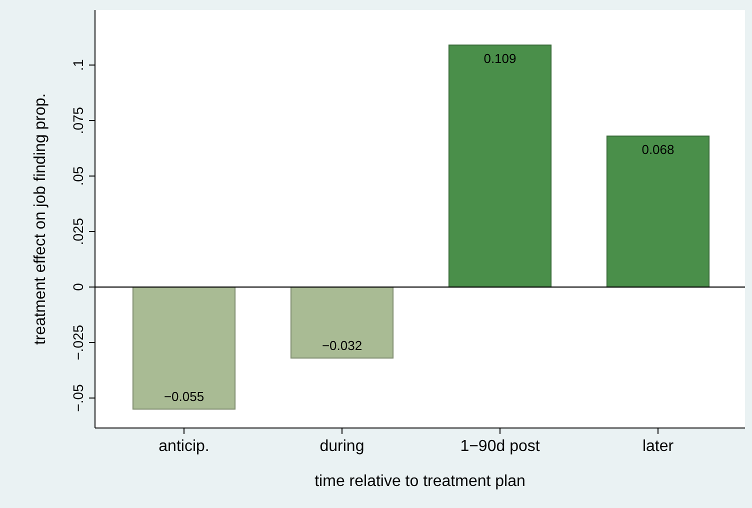 Image resolution: width=752 pixels, height=508 pixels. I want to click on y-tick-label: −.025, so click(78, 342).